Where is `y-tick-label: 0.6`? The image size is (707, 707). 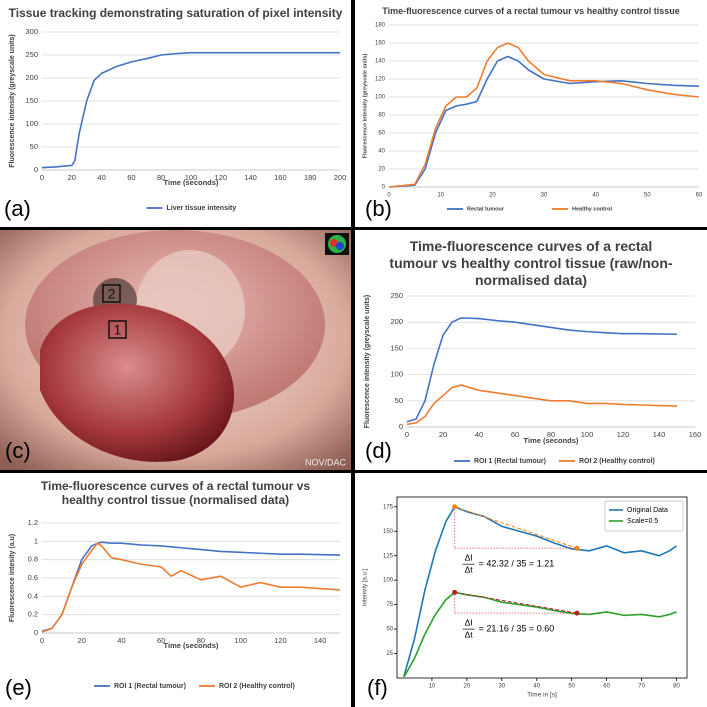
y-tick-label: 0.6 is located at coordinates (33, 577).